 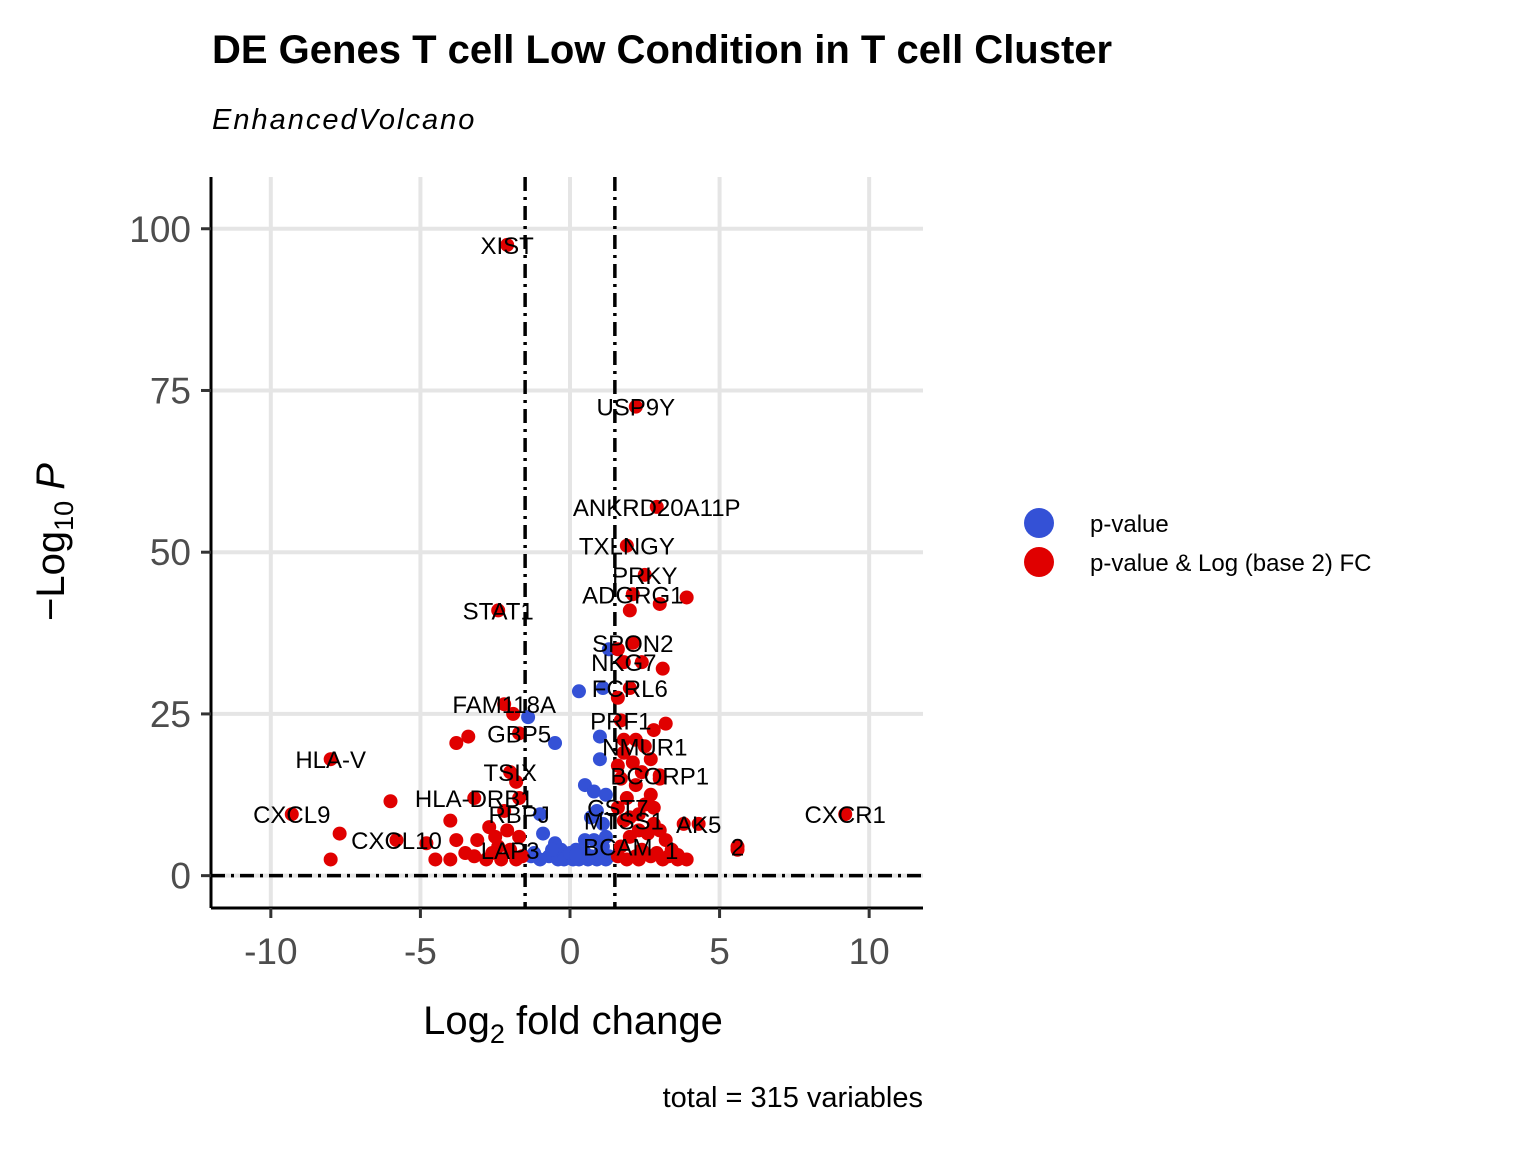 What do you see at coordinates (270, 951) in the screenshot?
I see `x-tick-label: -10` at bounding box center [270, 951].